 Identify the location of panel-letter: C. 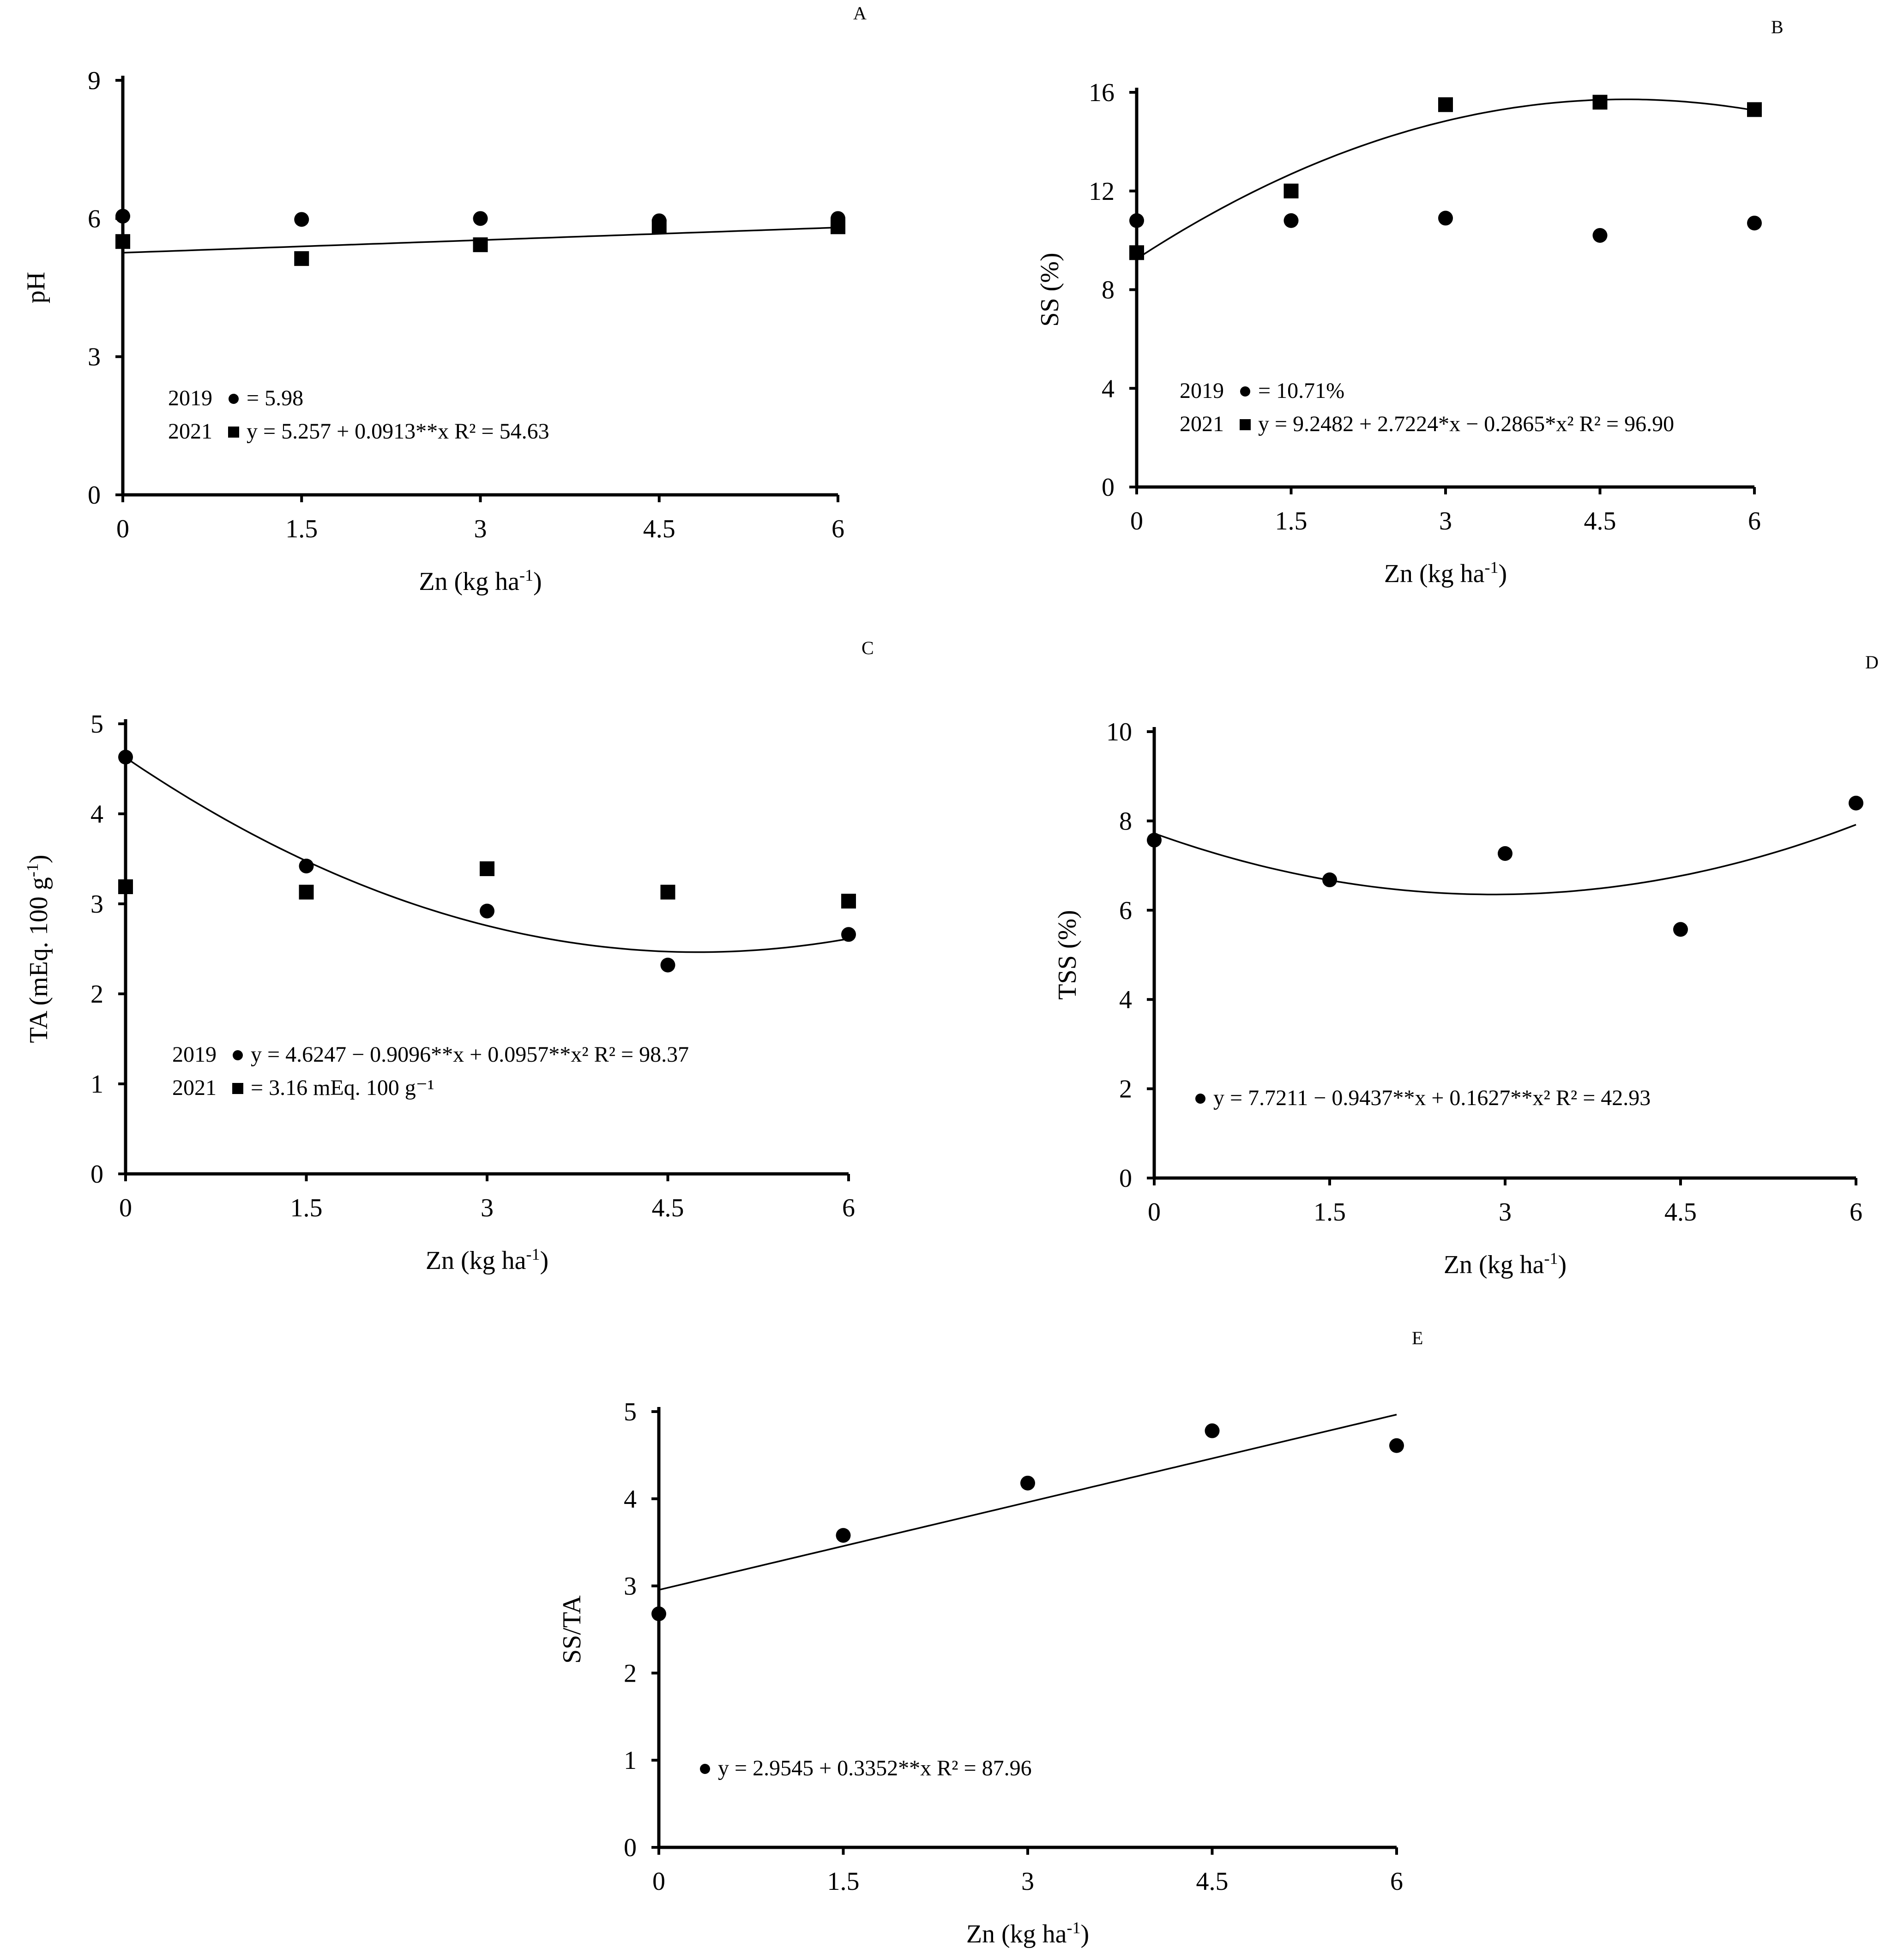
(868, 647).